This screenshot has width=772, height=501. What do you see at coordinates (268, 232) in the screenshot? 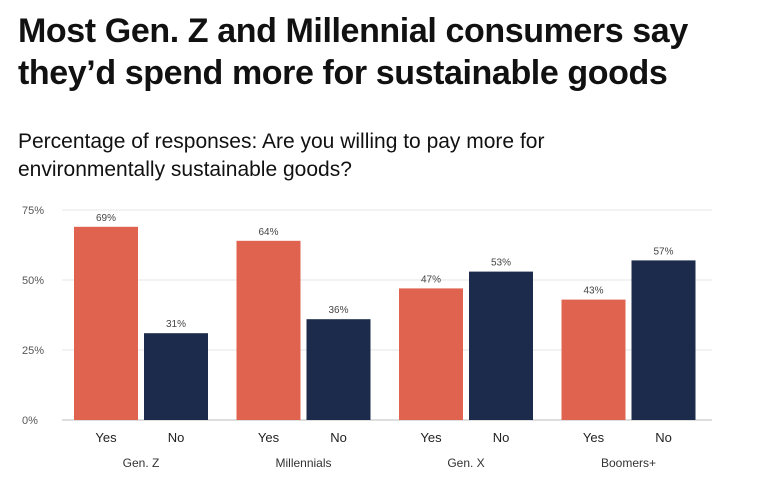
I see `bar-value-label: 64%` at bounding box center [268, 232].